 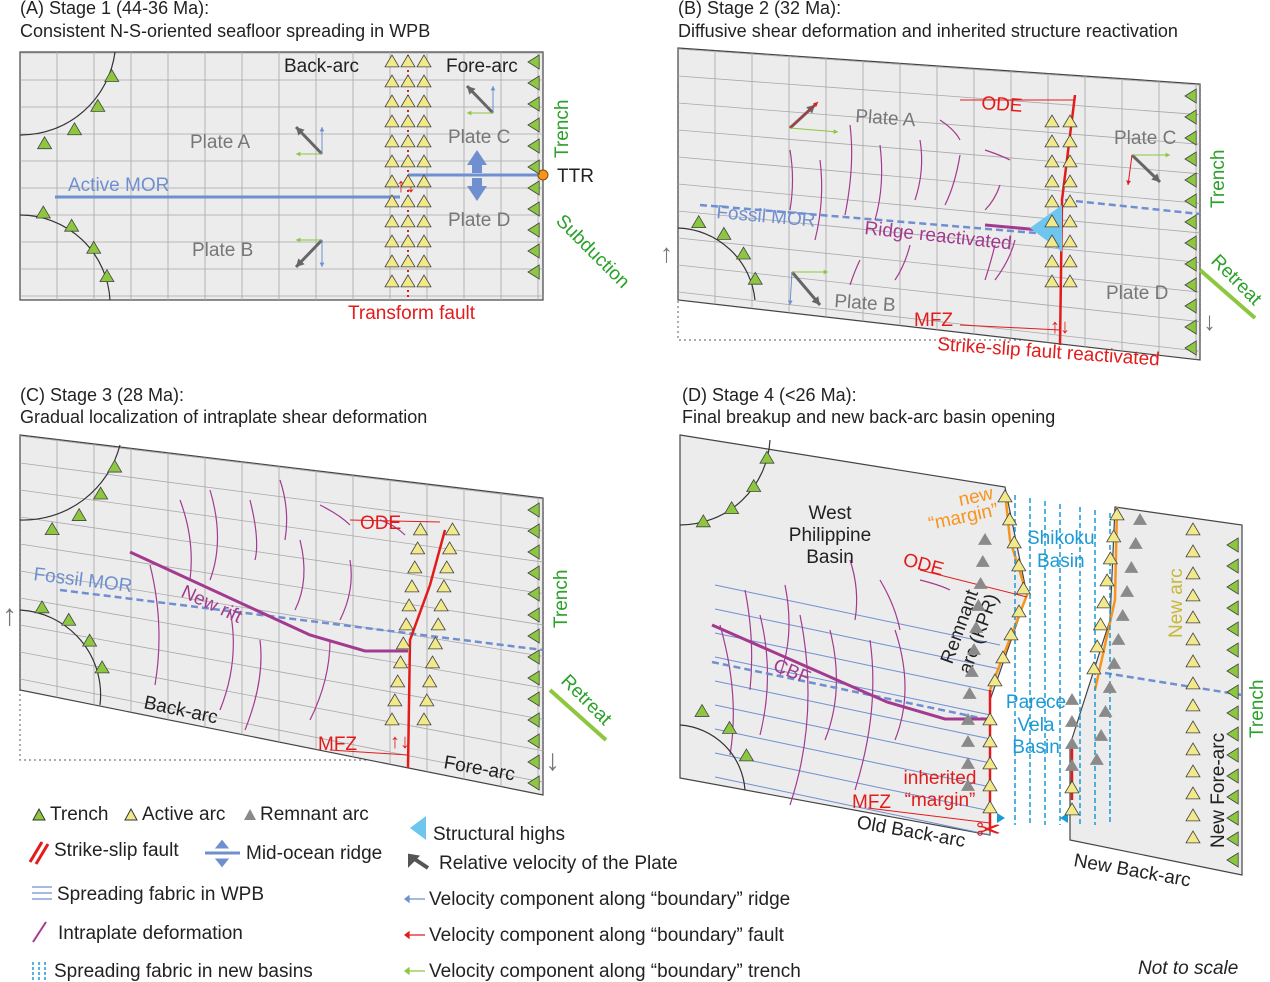 I want to click on spreading-arrow-down-icon, so click(x=477, y=189).